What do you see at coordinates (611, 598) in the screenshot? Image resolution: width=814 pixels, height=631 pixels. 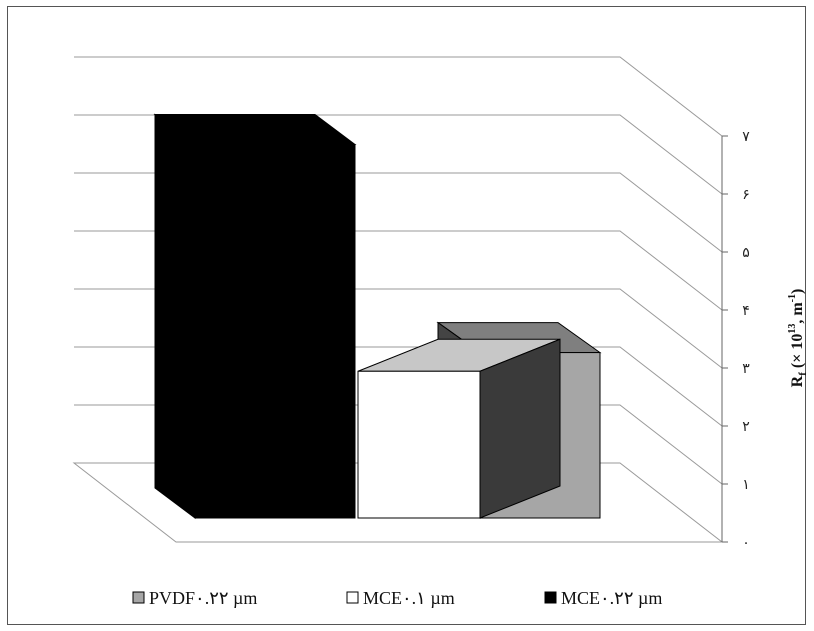 I see `legend-label-2: MCE۰.۲۲ µm` at bounding box center [611, 598].